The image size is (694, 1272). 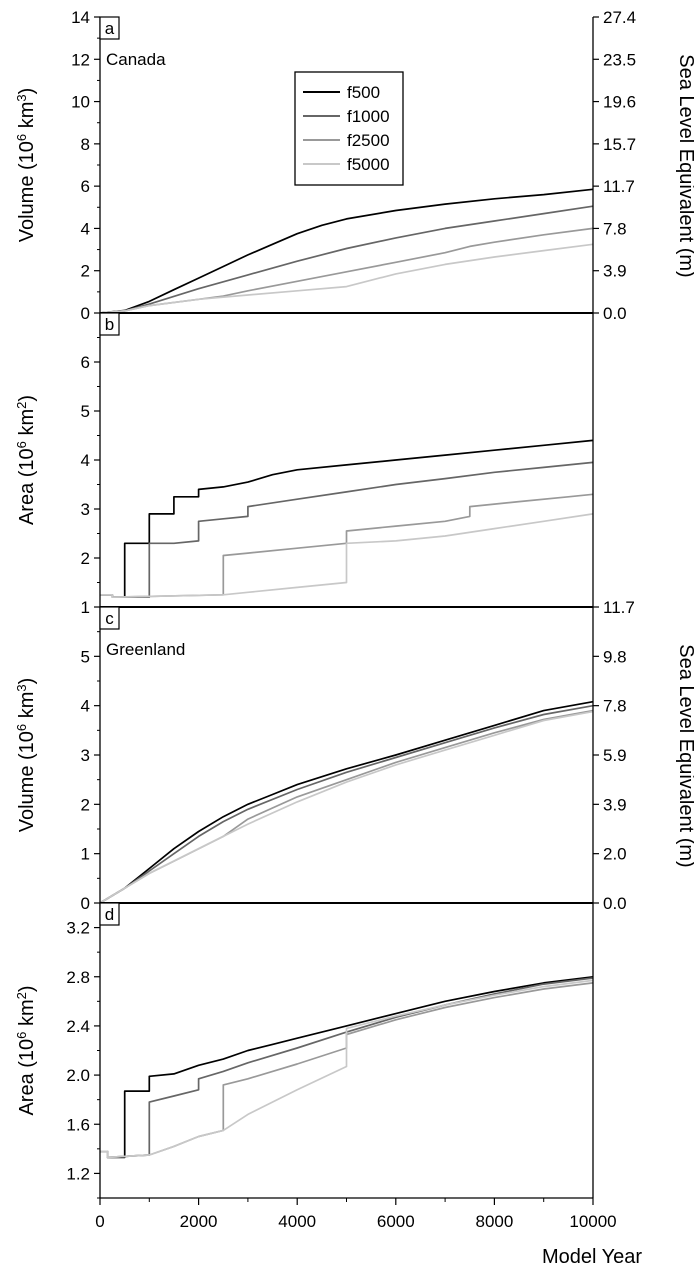 I want to click on y-tick-label-d: 1.6, so click(x=78, y=1124).